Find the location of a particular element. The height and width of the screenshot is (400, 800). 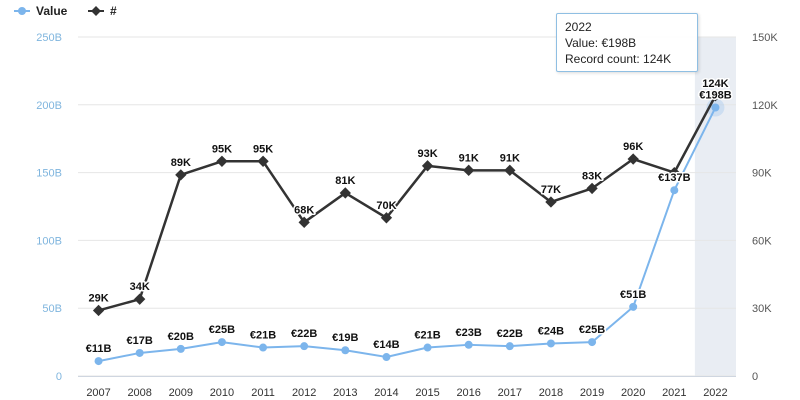

left-tick-label: 100B is located at coordinates (49, 241).